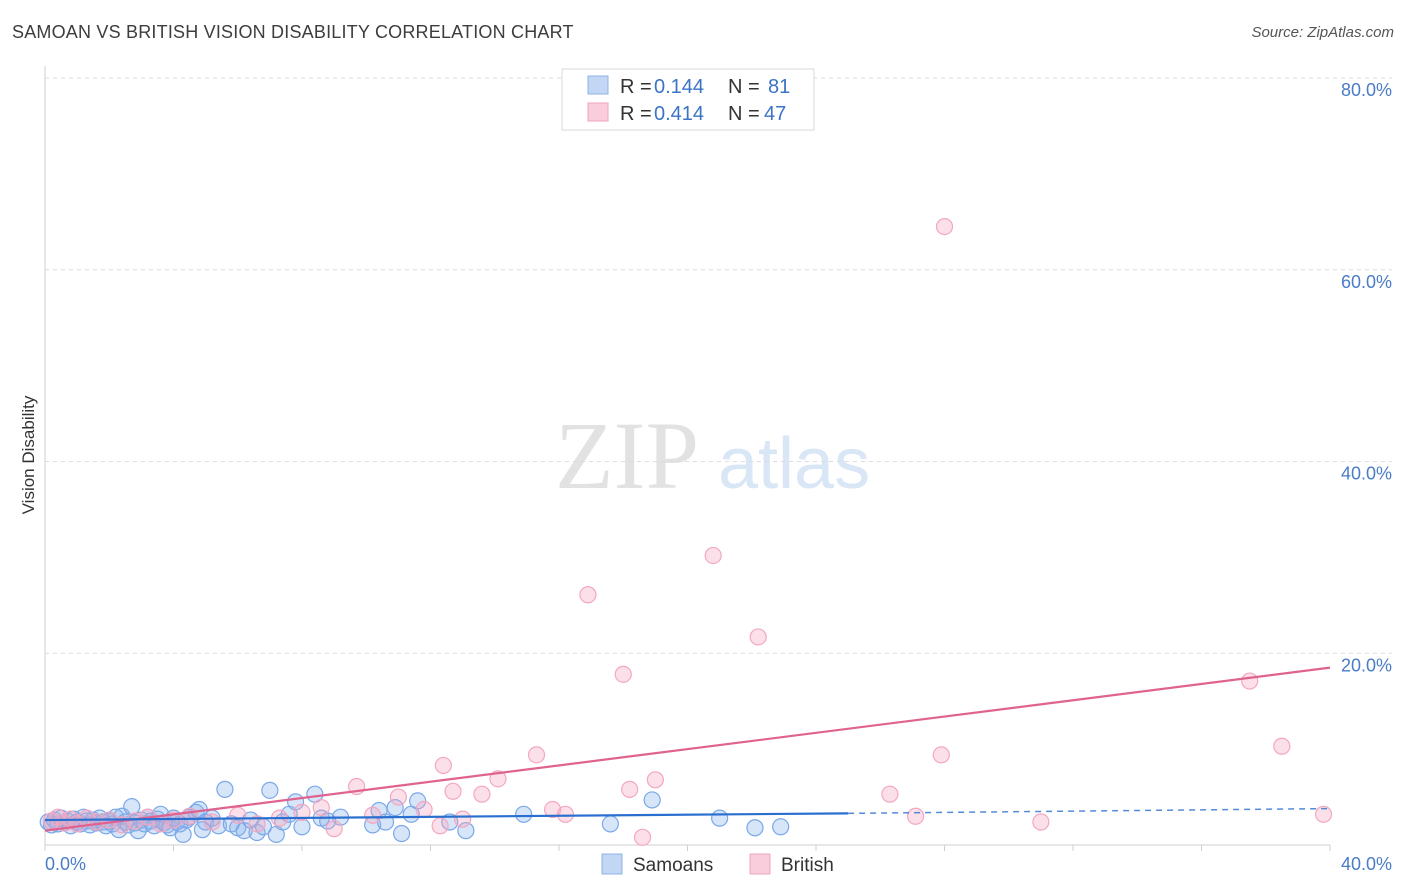 The image size is (1406, 892). Describe the element at coordinates (775, 114) in the screenshot. I see `legend-n-value-british: 47` at that location.